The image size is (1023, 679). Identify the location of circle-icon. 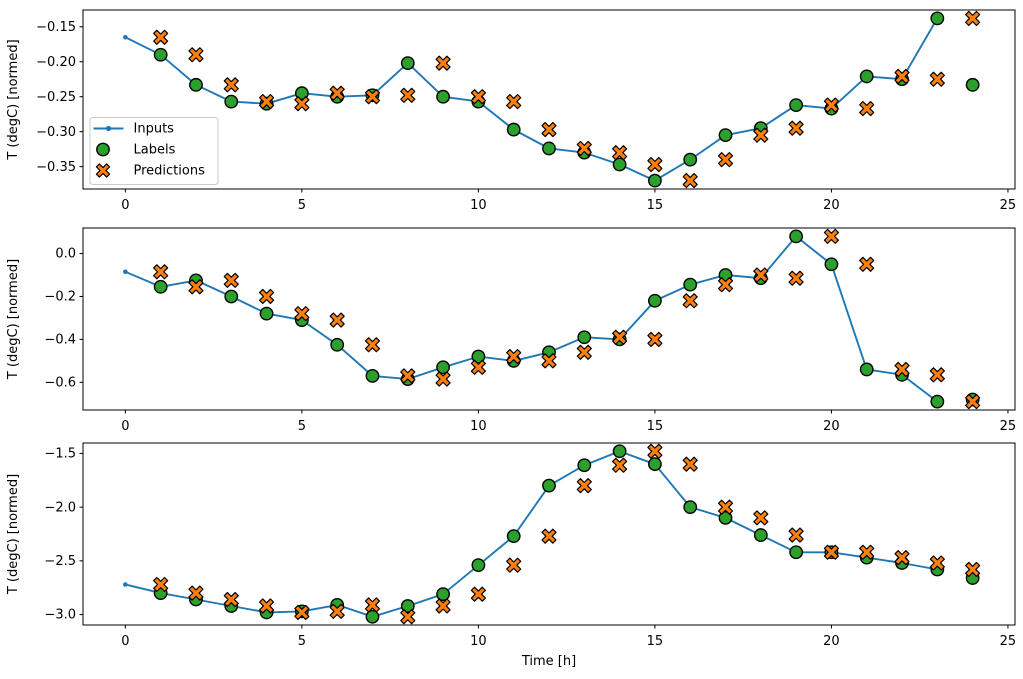
(103, 149).